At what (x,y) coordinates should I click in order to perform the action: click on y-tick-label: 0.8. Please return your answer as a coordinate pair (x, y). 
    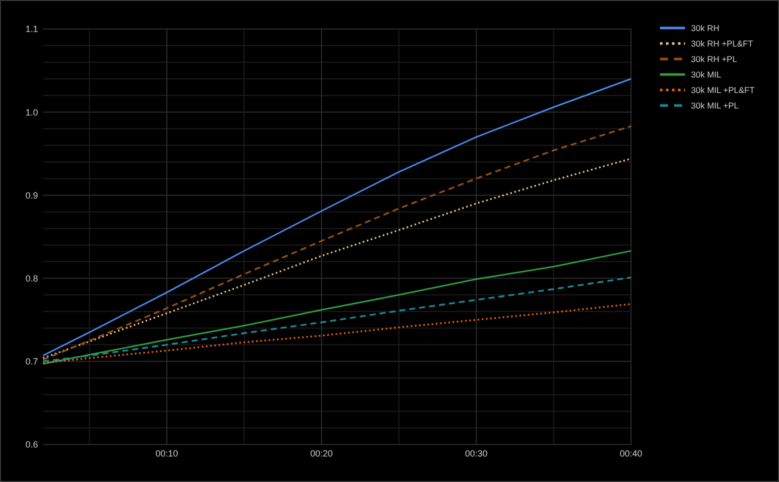
    Looking at the image, I should click on (31, 278).